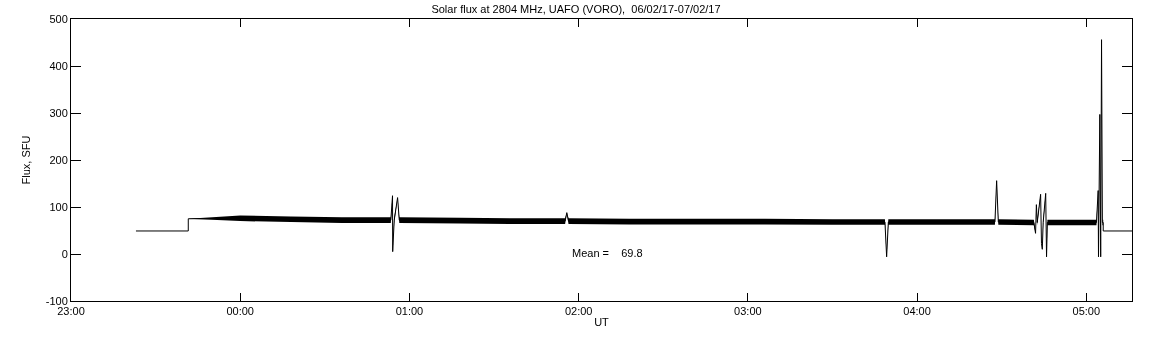 The width and height of the screenshot is (1152, 345). Describe the element at coordinates (578, 311) in the screenshot. I see `x-tick-label: 02:00` at that location.